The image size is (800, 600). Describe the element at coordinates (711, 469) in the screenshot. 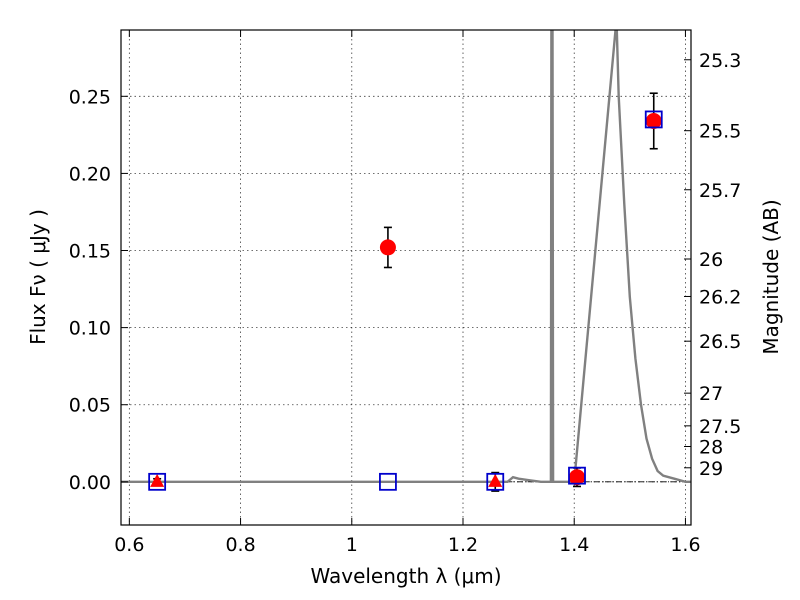

I see `right-tick-label: 29` at that location.